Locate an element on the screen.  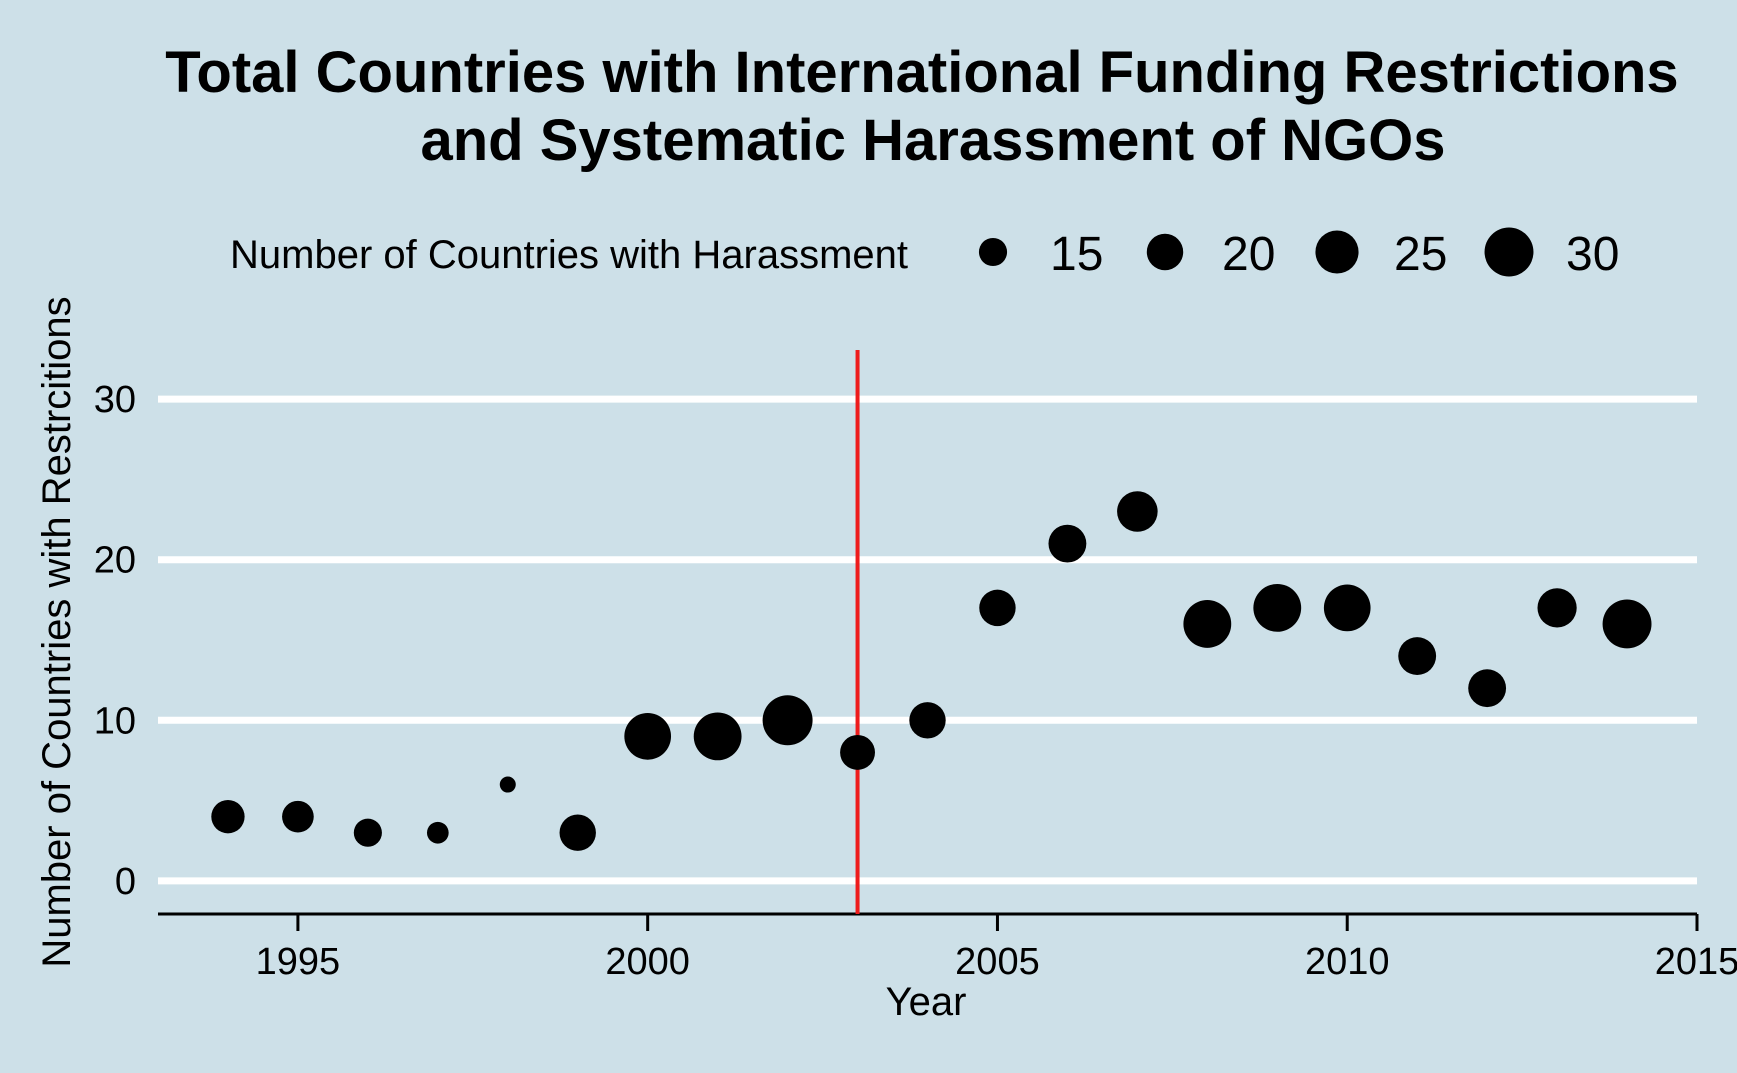
point-2004 is located at coordinates (927, 720).